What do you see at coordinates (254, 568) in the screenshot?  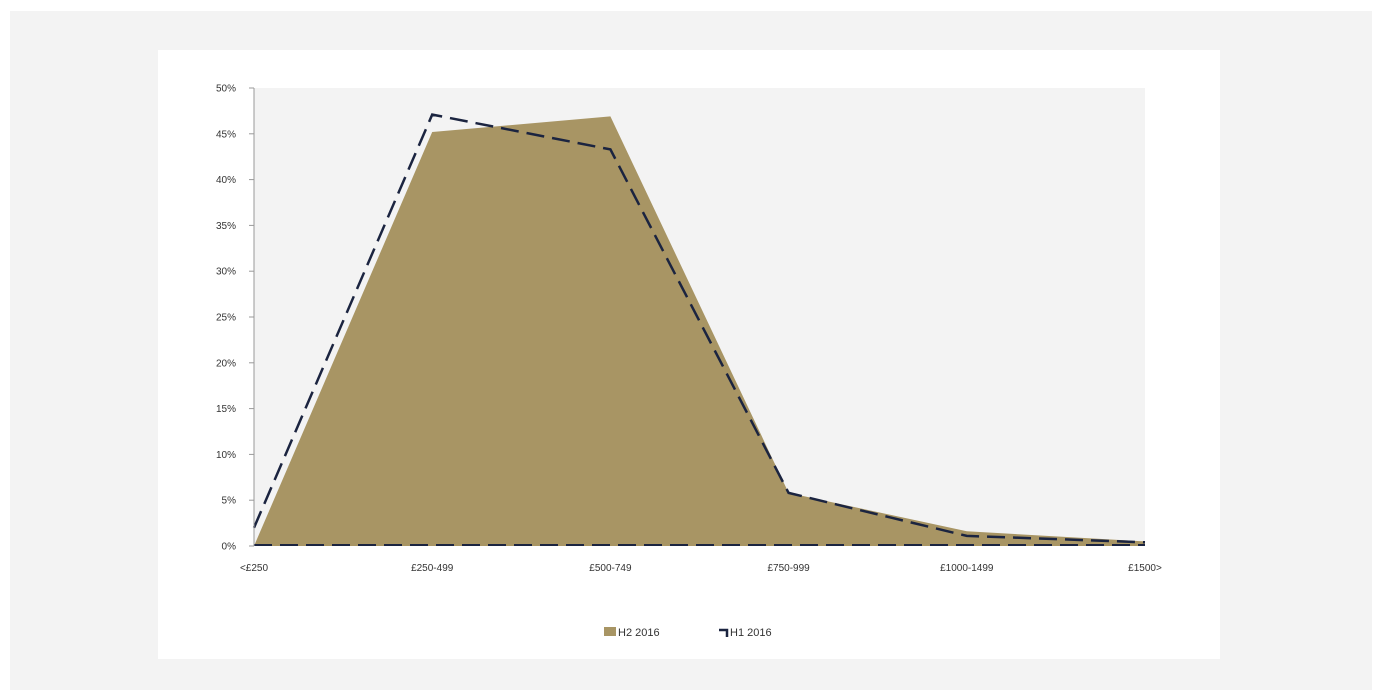 I see `x-tick-label: <£250` at bounding box center [254, 568].